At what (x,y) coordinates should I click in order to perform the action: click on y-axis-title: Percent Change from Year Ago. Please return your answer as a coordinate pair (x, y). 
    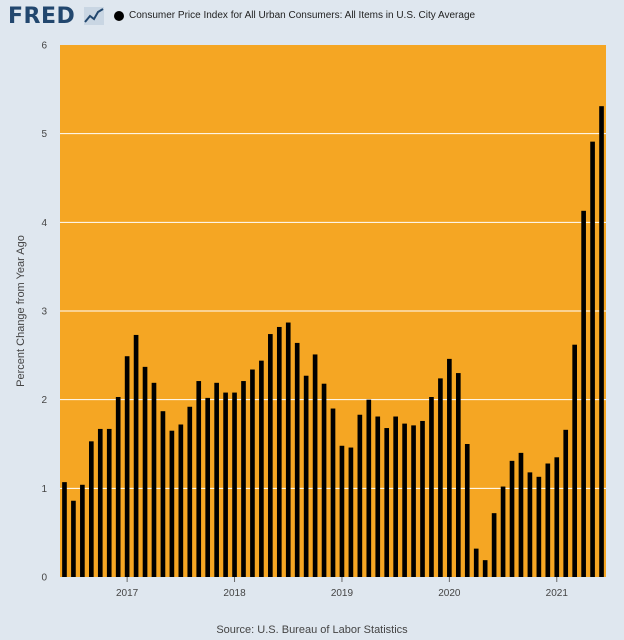
    Looking at the image, I should click on (21, 311).